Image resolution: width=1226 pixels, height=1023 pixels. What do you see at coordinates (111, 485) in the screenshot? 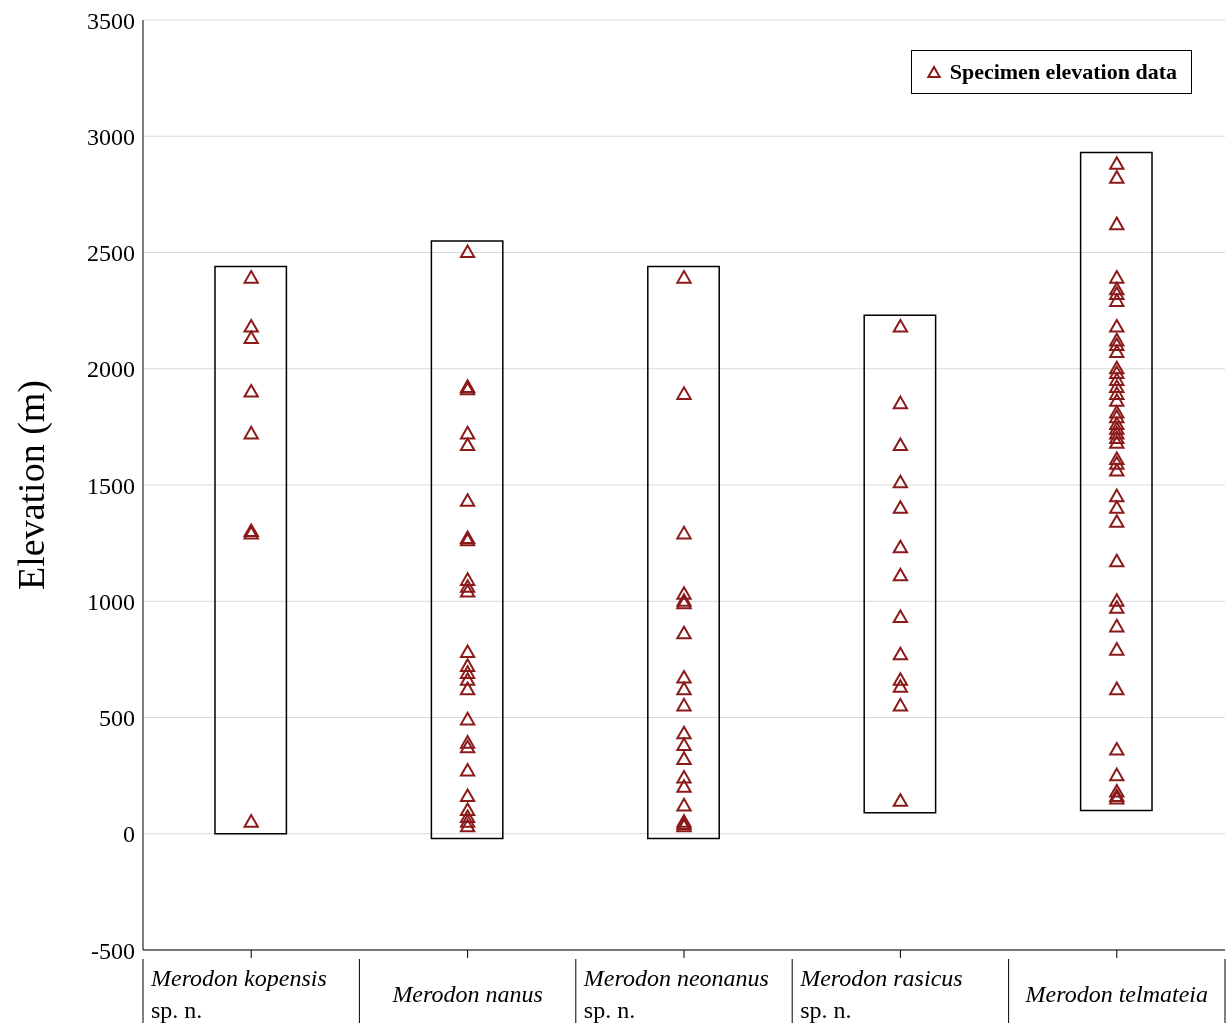
I see `y-tick-label: 1500` at bounding box center [111, 485].